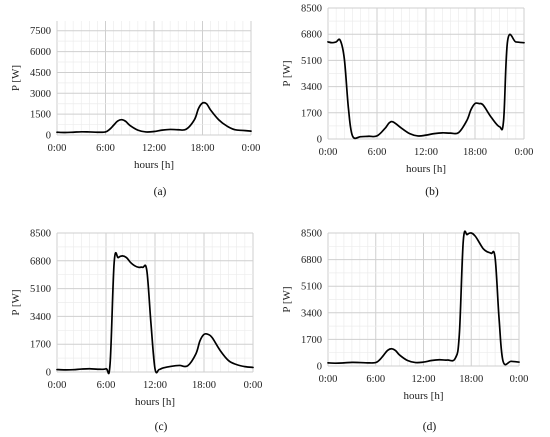 The width and height of the screenshot is (550, 437). I want to click on y-tick-label: 6000, so click(40, 52).